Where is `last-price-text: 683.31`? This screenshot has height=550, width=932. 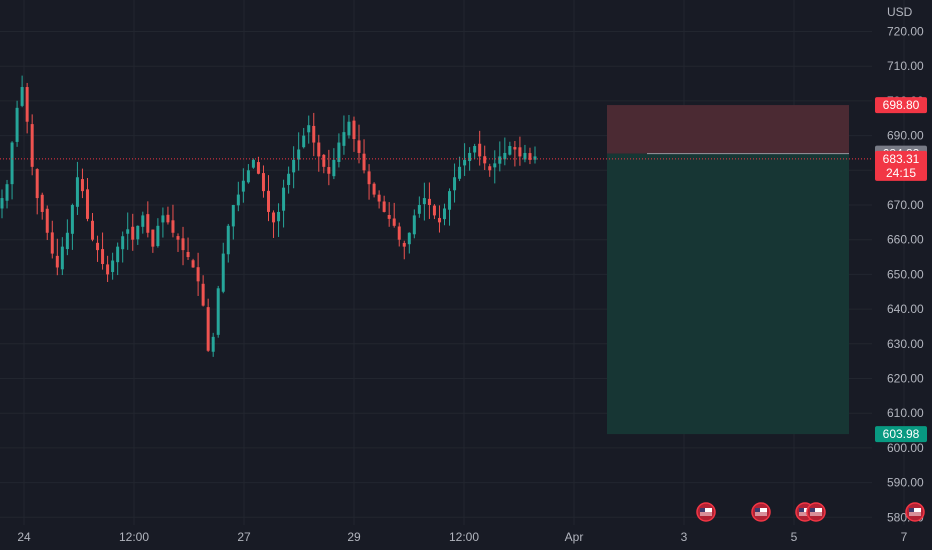 last-price-text: 683.31 is located at coordinates (901, 159).